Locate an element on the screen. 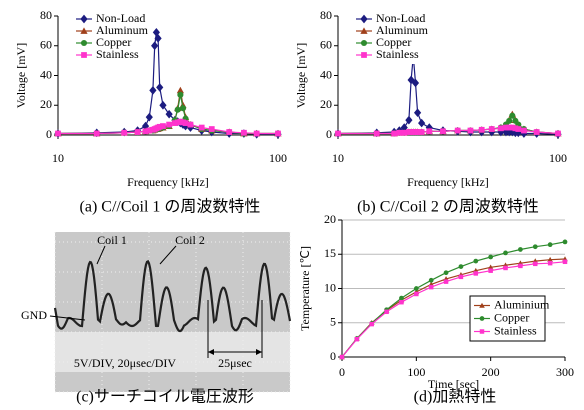 This screenshot has width=584, height=410. caption: (d)加熱特性 is located at coordinates (455, 397).